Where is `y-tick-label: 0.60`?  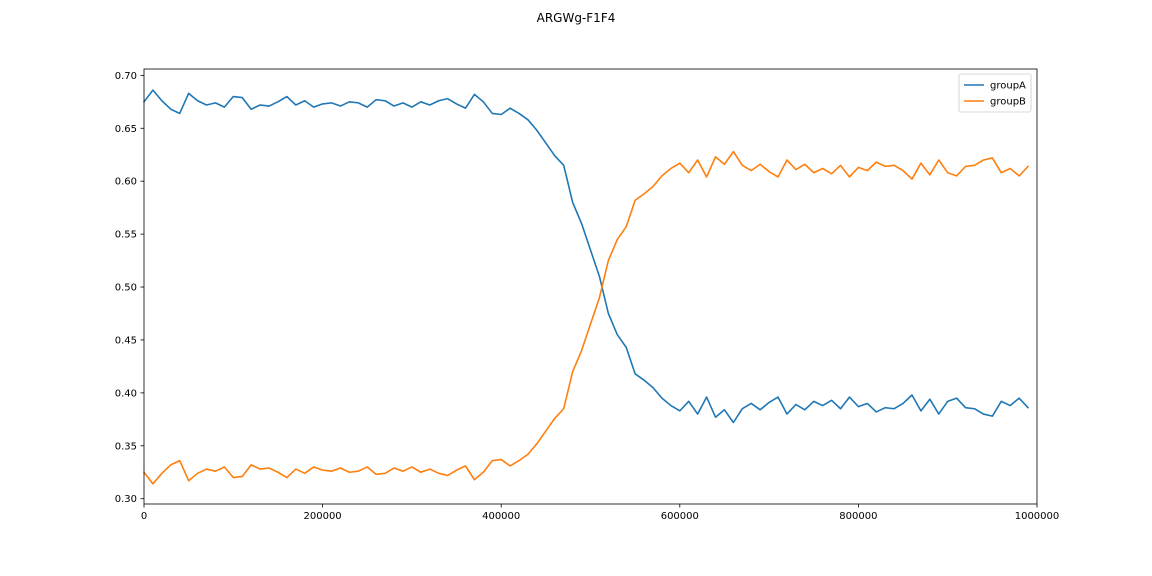
y-tick-label: 0.60 is located at coordinates (126, 182).